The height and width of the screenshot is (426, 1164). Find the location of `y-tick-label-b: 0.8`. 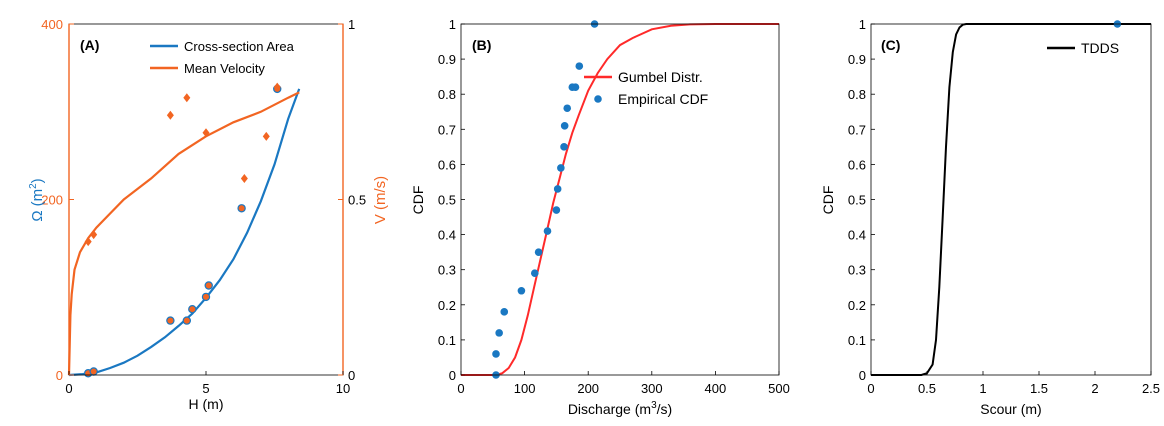

y-tick-label-b: 0.8 is located at coordinates (447, 94).